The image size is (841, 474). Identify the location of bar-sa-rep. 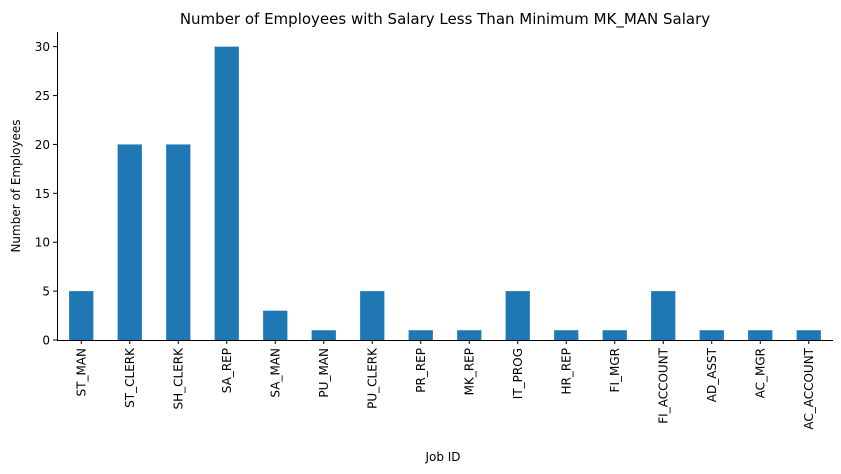
(226, 193).